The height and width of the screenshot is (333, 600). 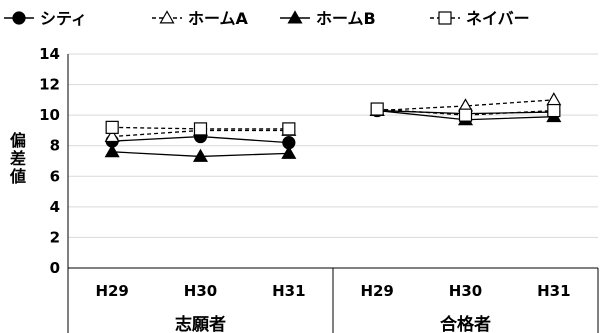 I want to click on legend: シティ ホームA ホームB ネイバー, so click(x=267, y=18).